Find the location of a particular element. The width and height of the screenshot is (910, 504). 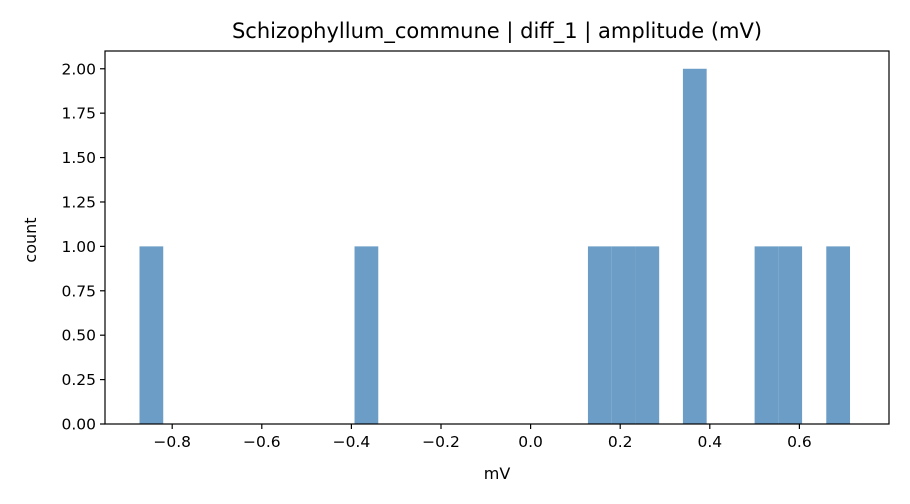

x-tick-label: 0.2 is located at coordinates (620, 442).